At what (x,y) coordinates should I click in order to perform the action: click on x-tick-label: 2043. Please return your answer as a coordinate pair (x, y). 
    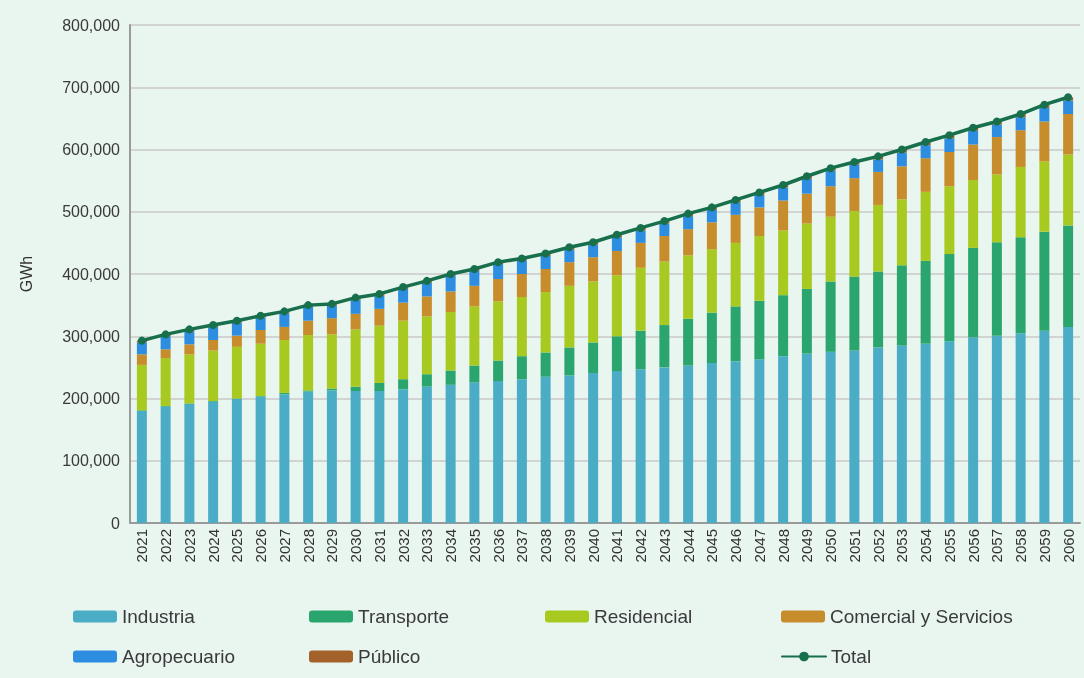
    Looking at the image, I should click on (664, 546).